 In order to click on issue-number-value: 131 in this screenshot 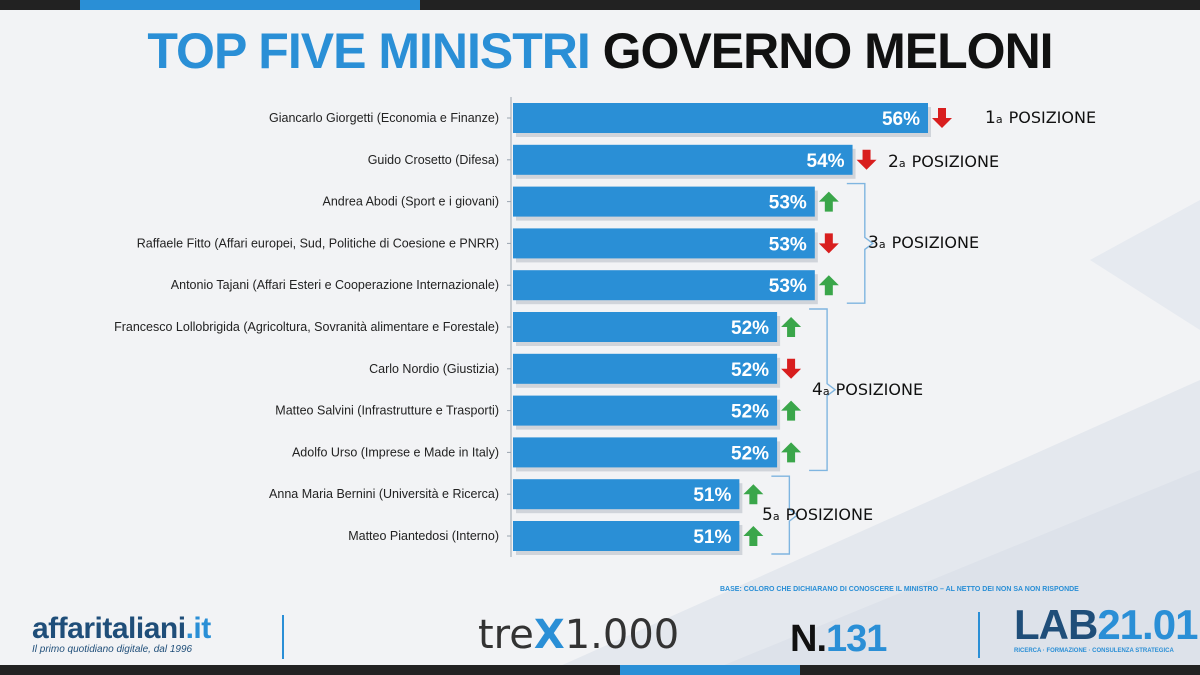, I will do `click(856, 639)`.